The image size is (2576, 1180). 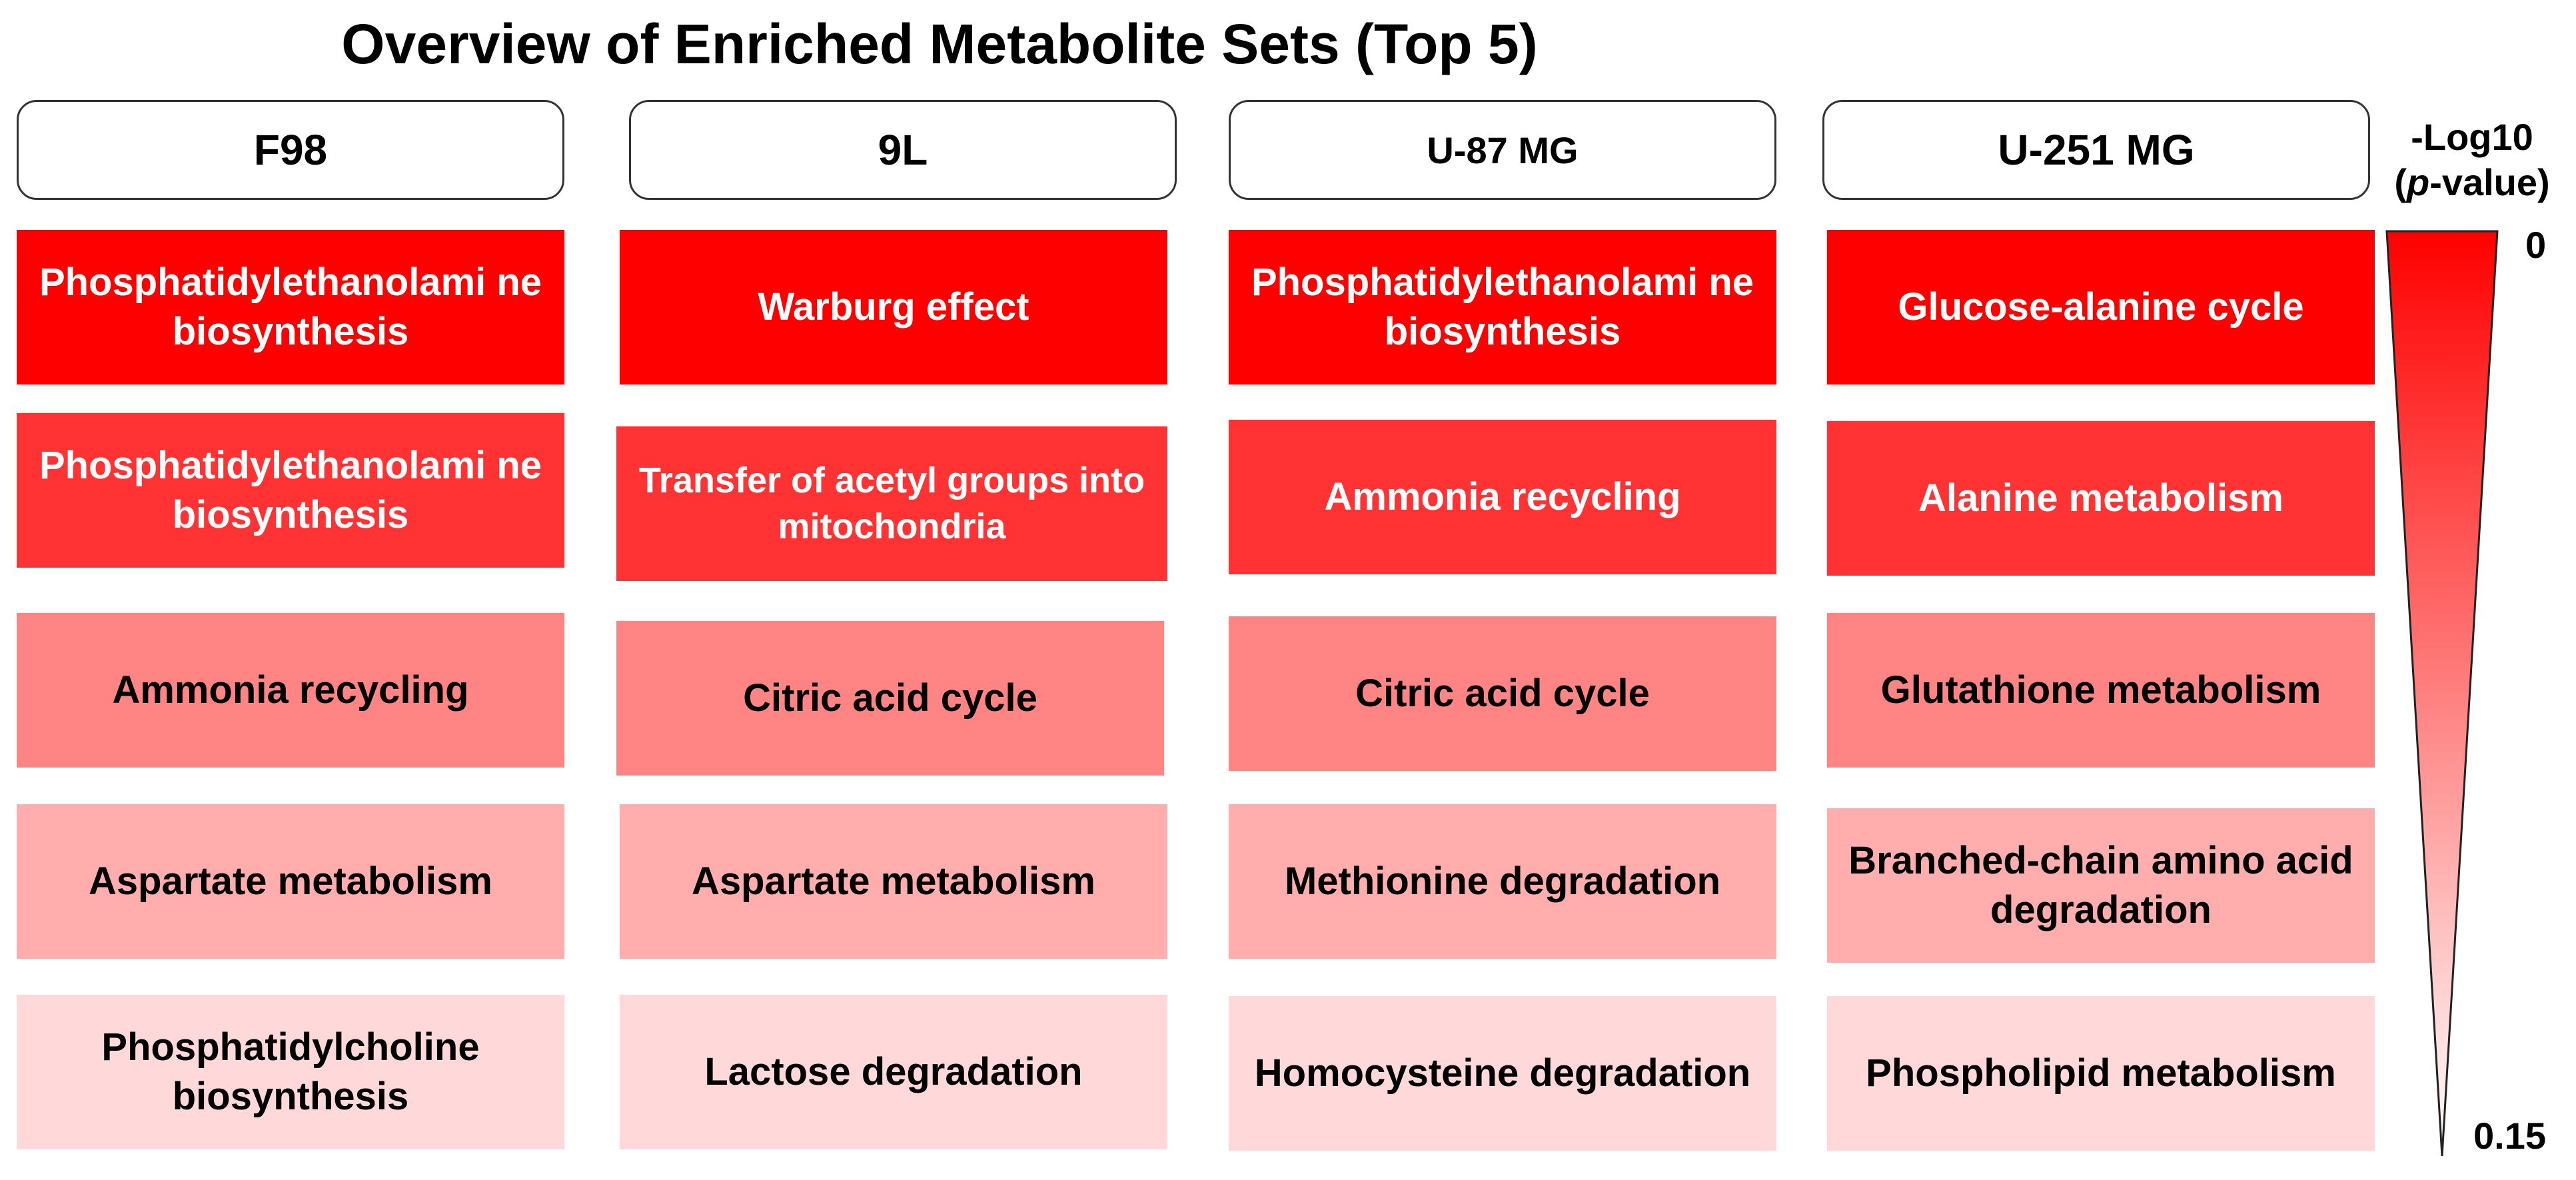 I want to click on metabolite-set-u87mg-1: Phosphatidylethanolami ne biosynthesis, so click(x=1503, y=307).